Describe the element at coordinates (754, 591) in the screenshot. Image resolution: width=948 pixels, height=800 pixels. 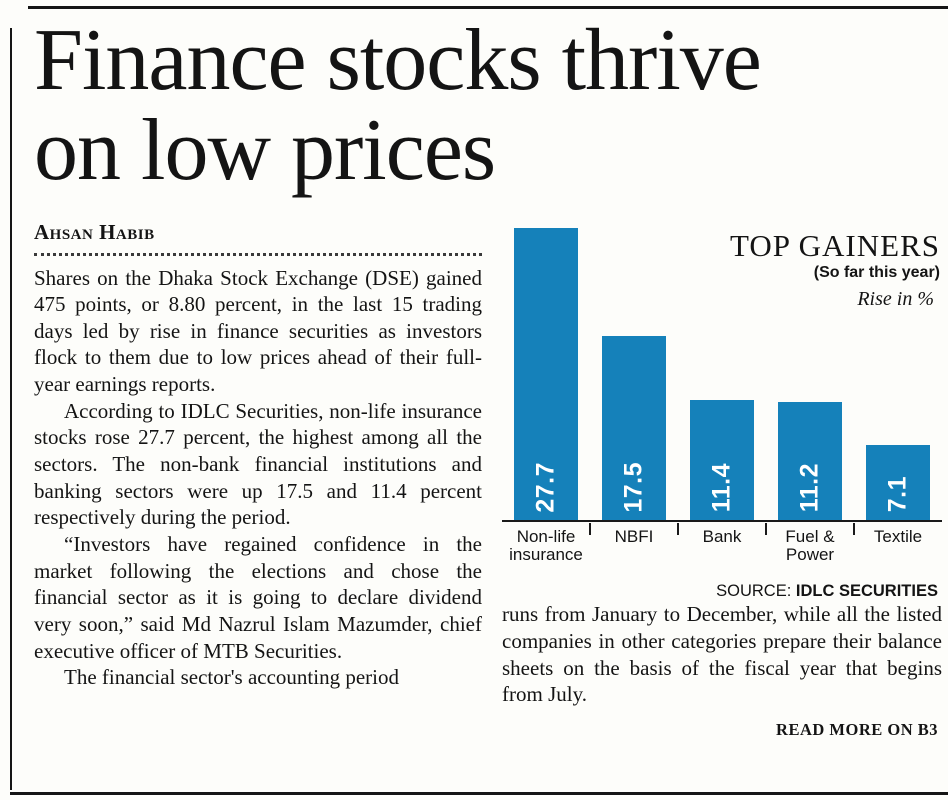
I see `source-label: SOURCE:` at that location.